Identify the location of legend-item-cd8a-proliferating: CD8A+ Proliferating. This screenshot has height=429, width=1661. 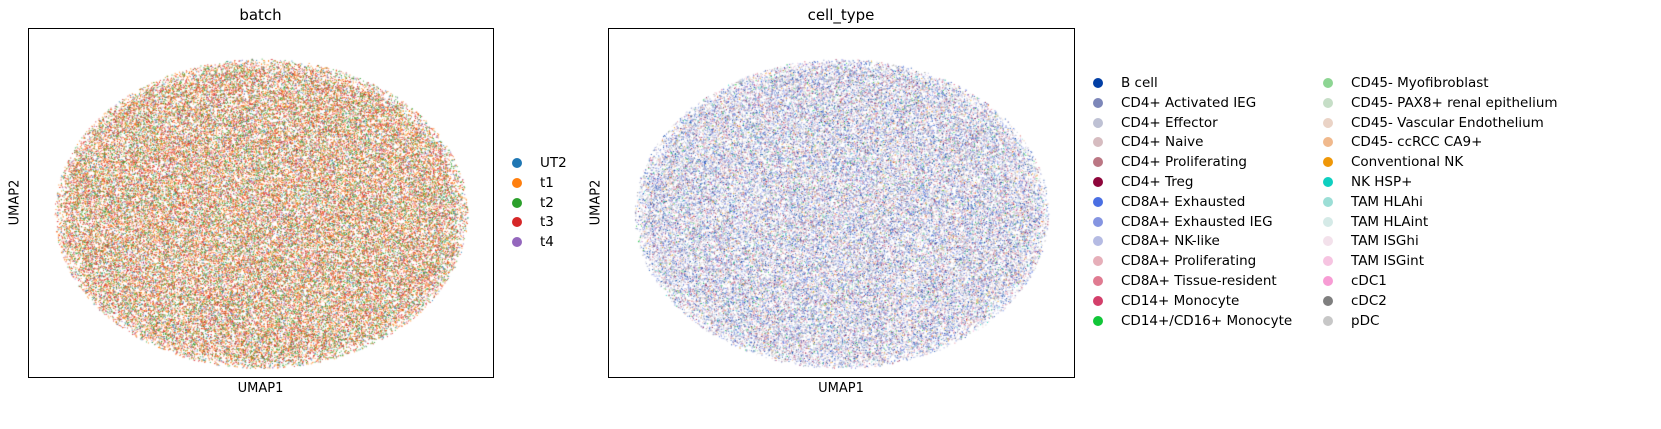
(1174, 261).